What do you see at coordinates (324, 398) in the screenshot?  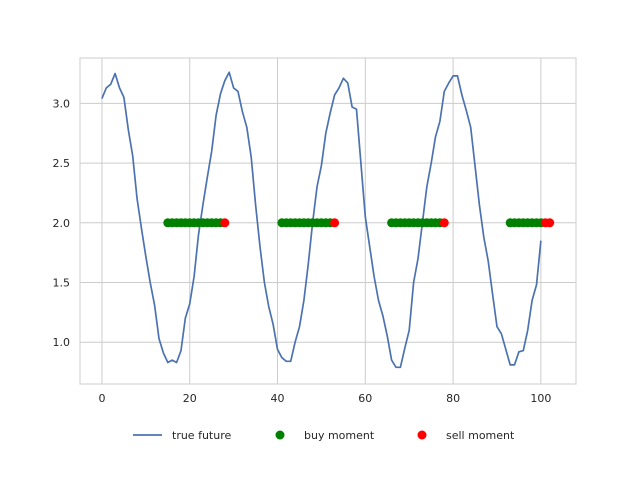 I see `x-axis: 0 20 40 60 80 100` at bounding box center [324, 398].